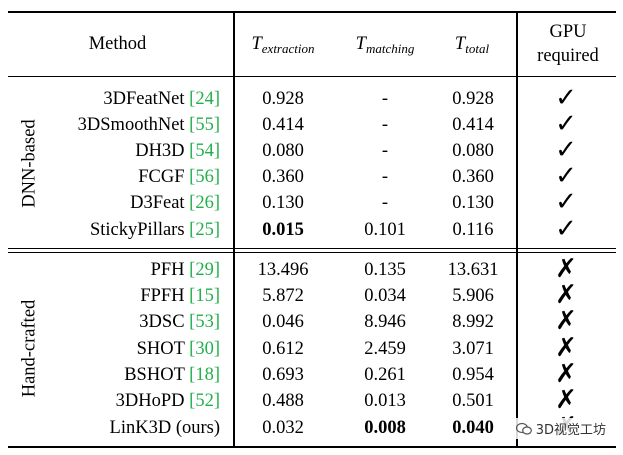 Image resolution: width=623 pixels, height=455 pixels. What do you see at coordinates (120, 177) in the screenshot?
I see `method-cell: FCGF [56]` at bounding box center [120, 177].